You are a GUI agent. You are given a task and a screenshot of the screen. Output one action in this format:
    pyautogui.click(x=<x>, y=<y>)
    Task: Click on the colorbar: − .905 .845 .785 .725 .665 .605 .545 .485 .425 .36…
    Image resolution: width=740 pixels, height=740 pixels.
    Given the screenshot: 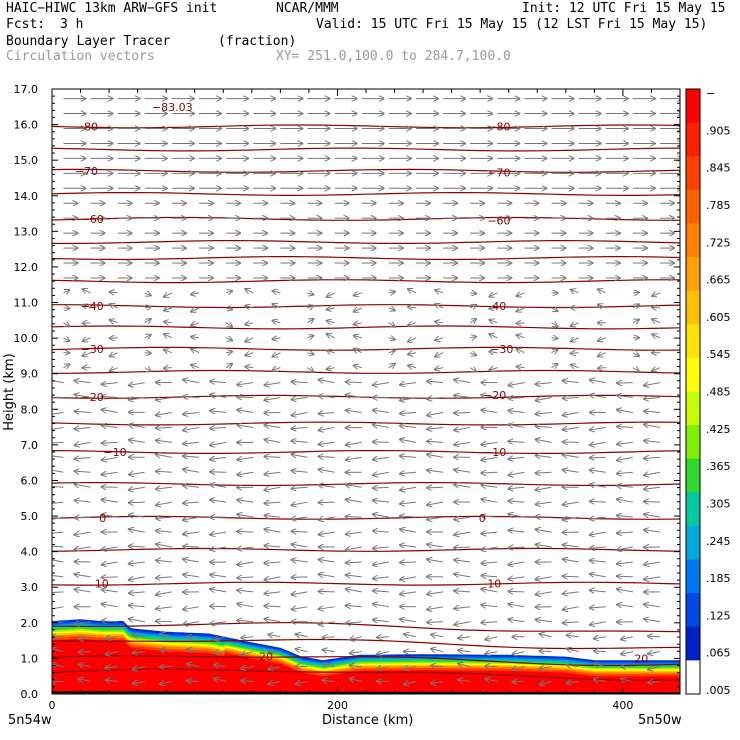 What is the action you would take?
    pyautogui.click(x=708, y=392)
    